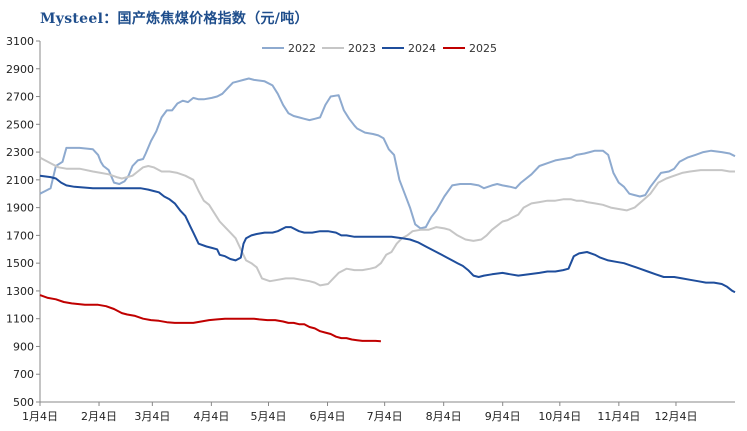  Describe the element at coordinates (152, 416) in the screenshot. I see `x-tick-label: 3月4日` at that location.